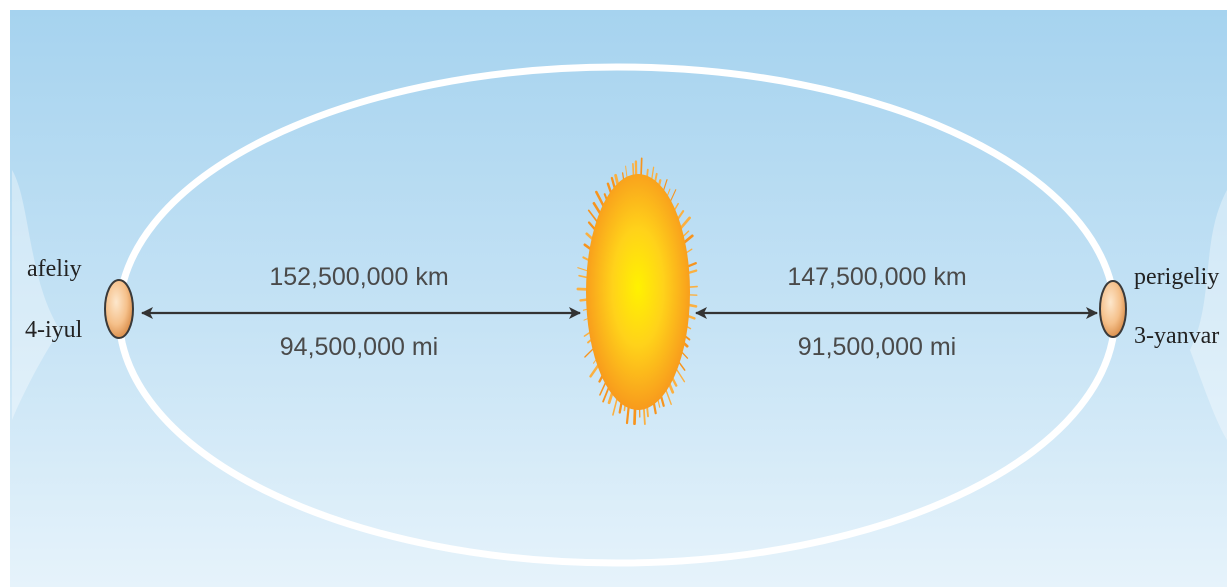 Image resolution: width=1227 pixels, height=587 pixels. What do you see at coordinates (54, 330) in the screenshot?
I see `aphelion-date: 4-iyul` at bounding box center [54, 330].